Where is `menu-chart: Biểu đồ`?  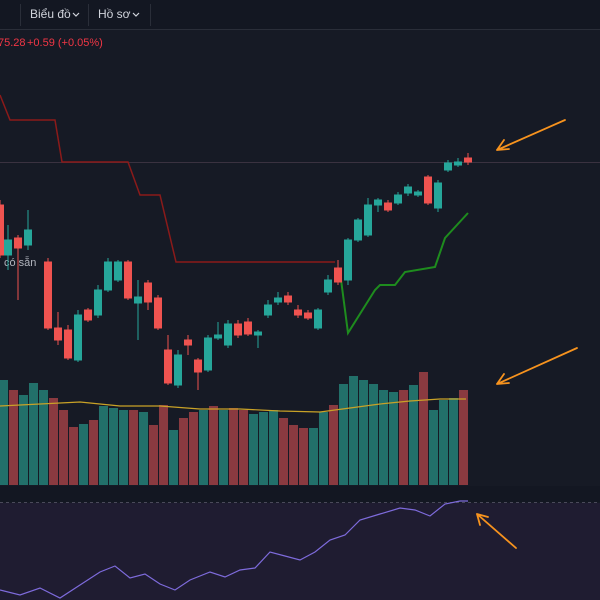
menu-chart: Biểu đồ is located at coordinates (50, 14).